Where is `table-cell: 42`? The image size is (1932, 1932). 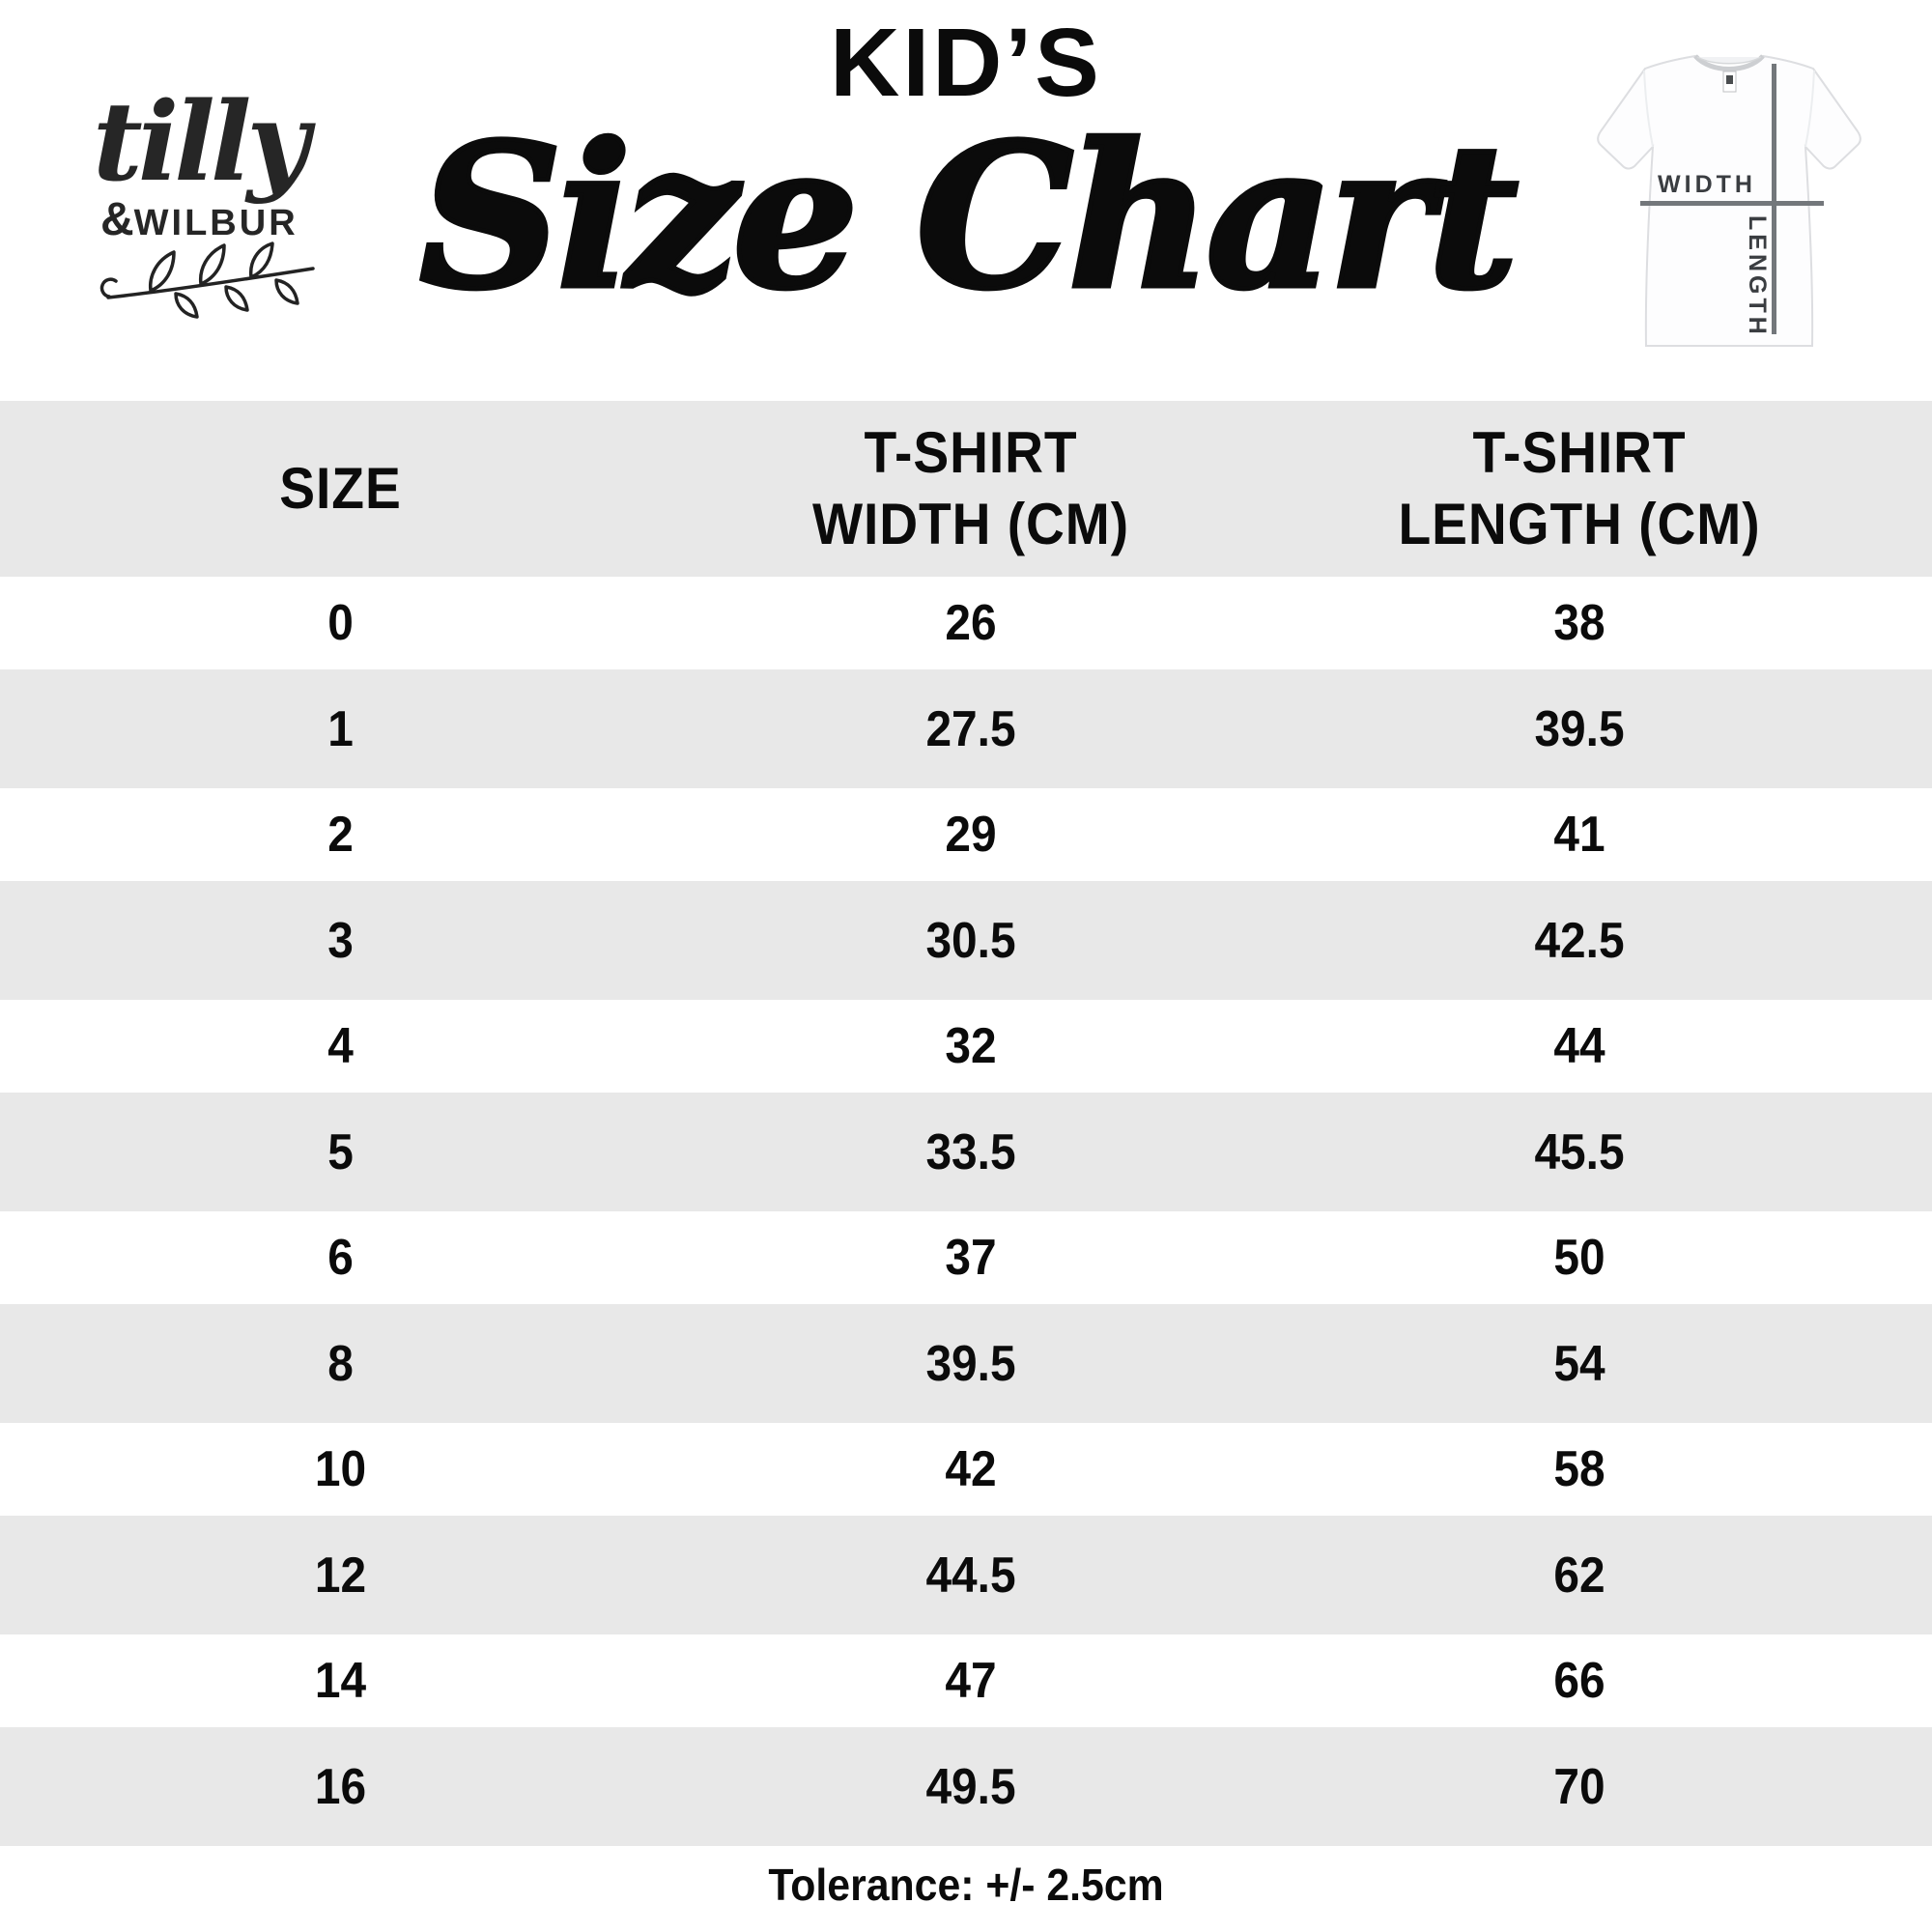 table-cell: 42 is located at coordinates (971, 1469).